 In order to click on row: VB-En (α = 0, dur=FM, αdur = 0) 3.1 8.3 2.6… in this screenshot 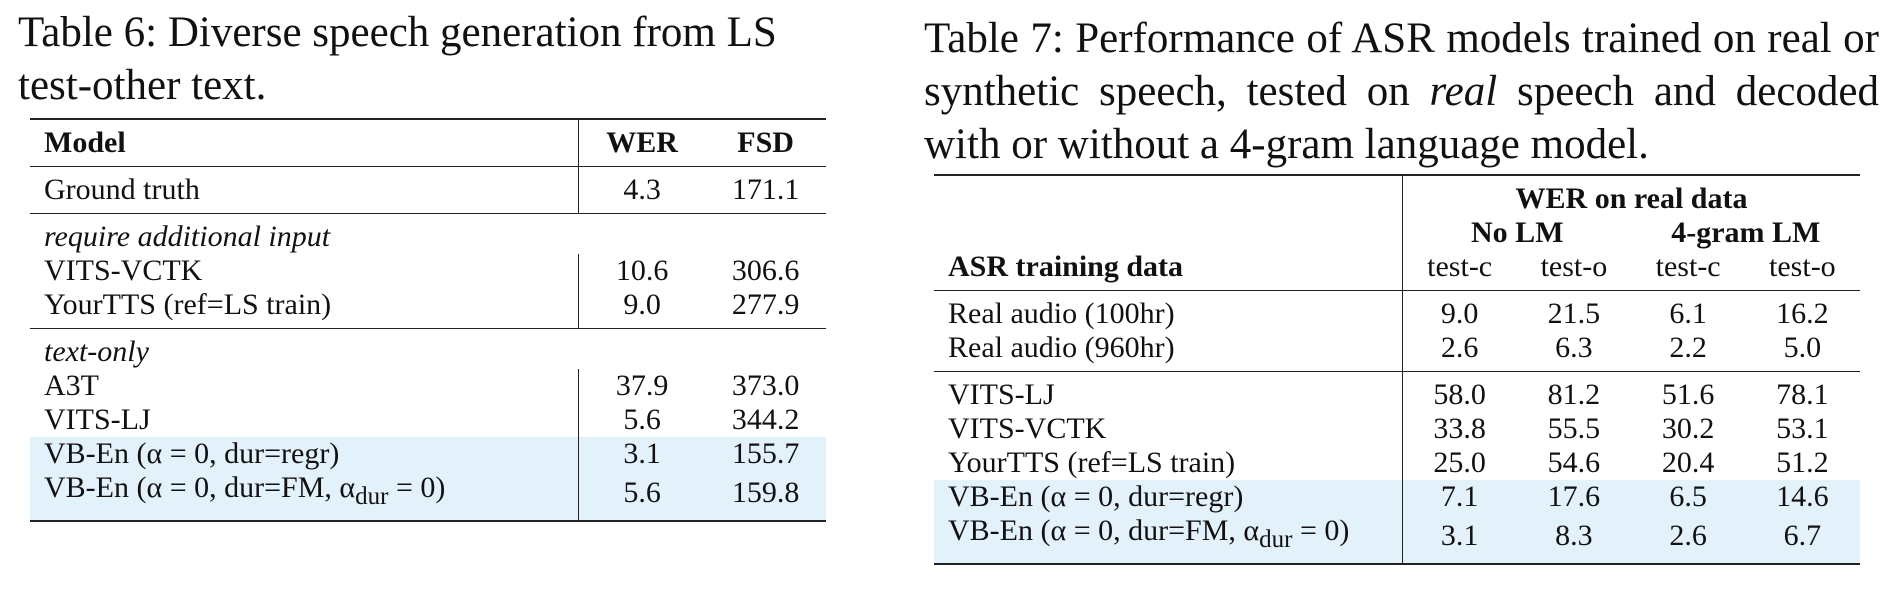, I will do `click(1397, 539)`.